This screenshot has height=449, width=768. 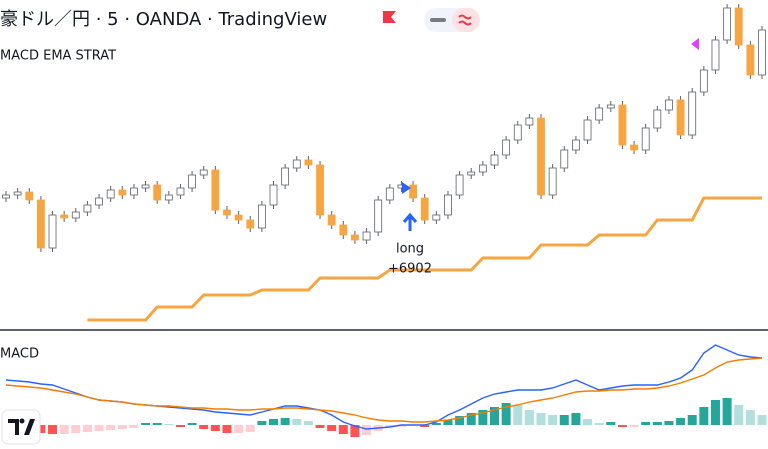 I want to click on flag-icon, so click(x=389, y=17).